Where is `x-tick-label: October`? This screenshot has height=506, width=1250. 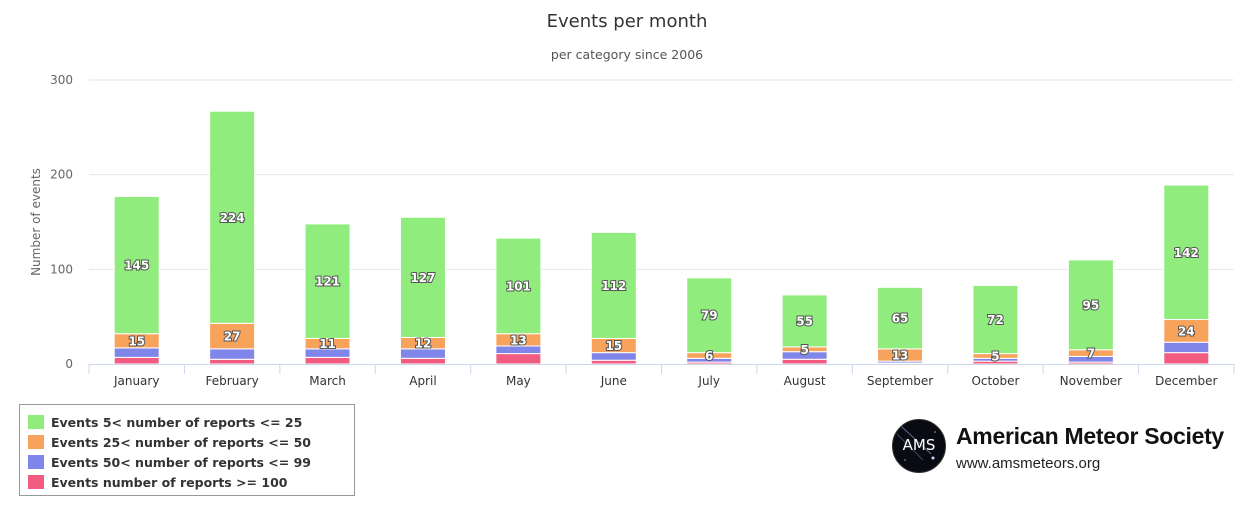
x-tick-label: October is located at coordinates (995, 381).